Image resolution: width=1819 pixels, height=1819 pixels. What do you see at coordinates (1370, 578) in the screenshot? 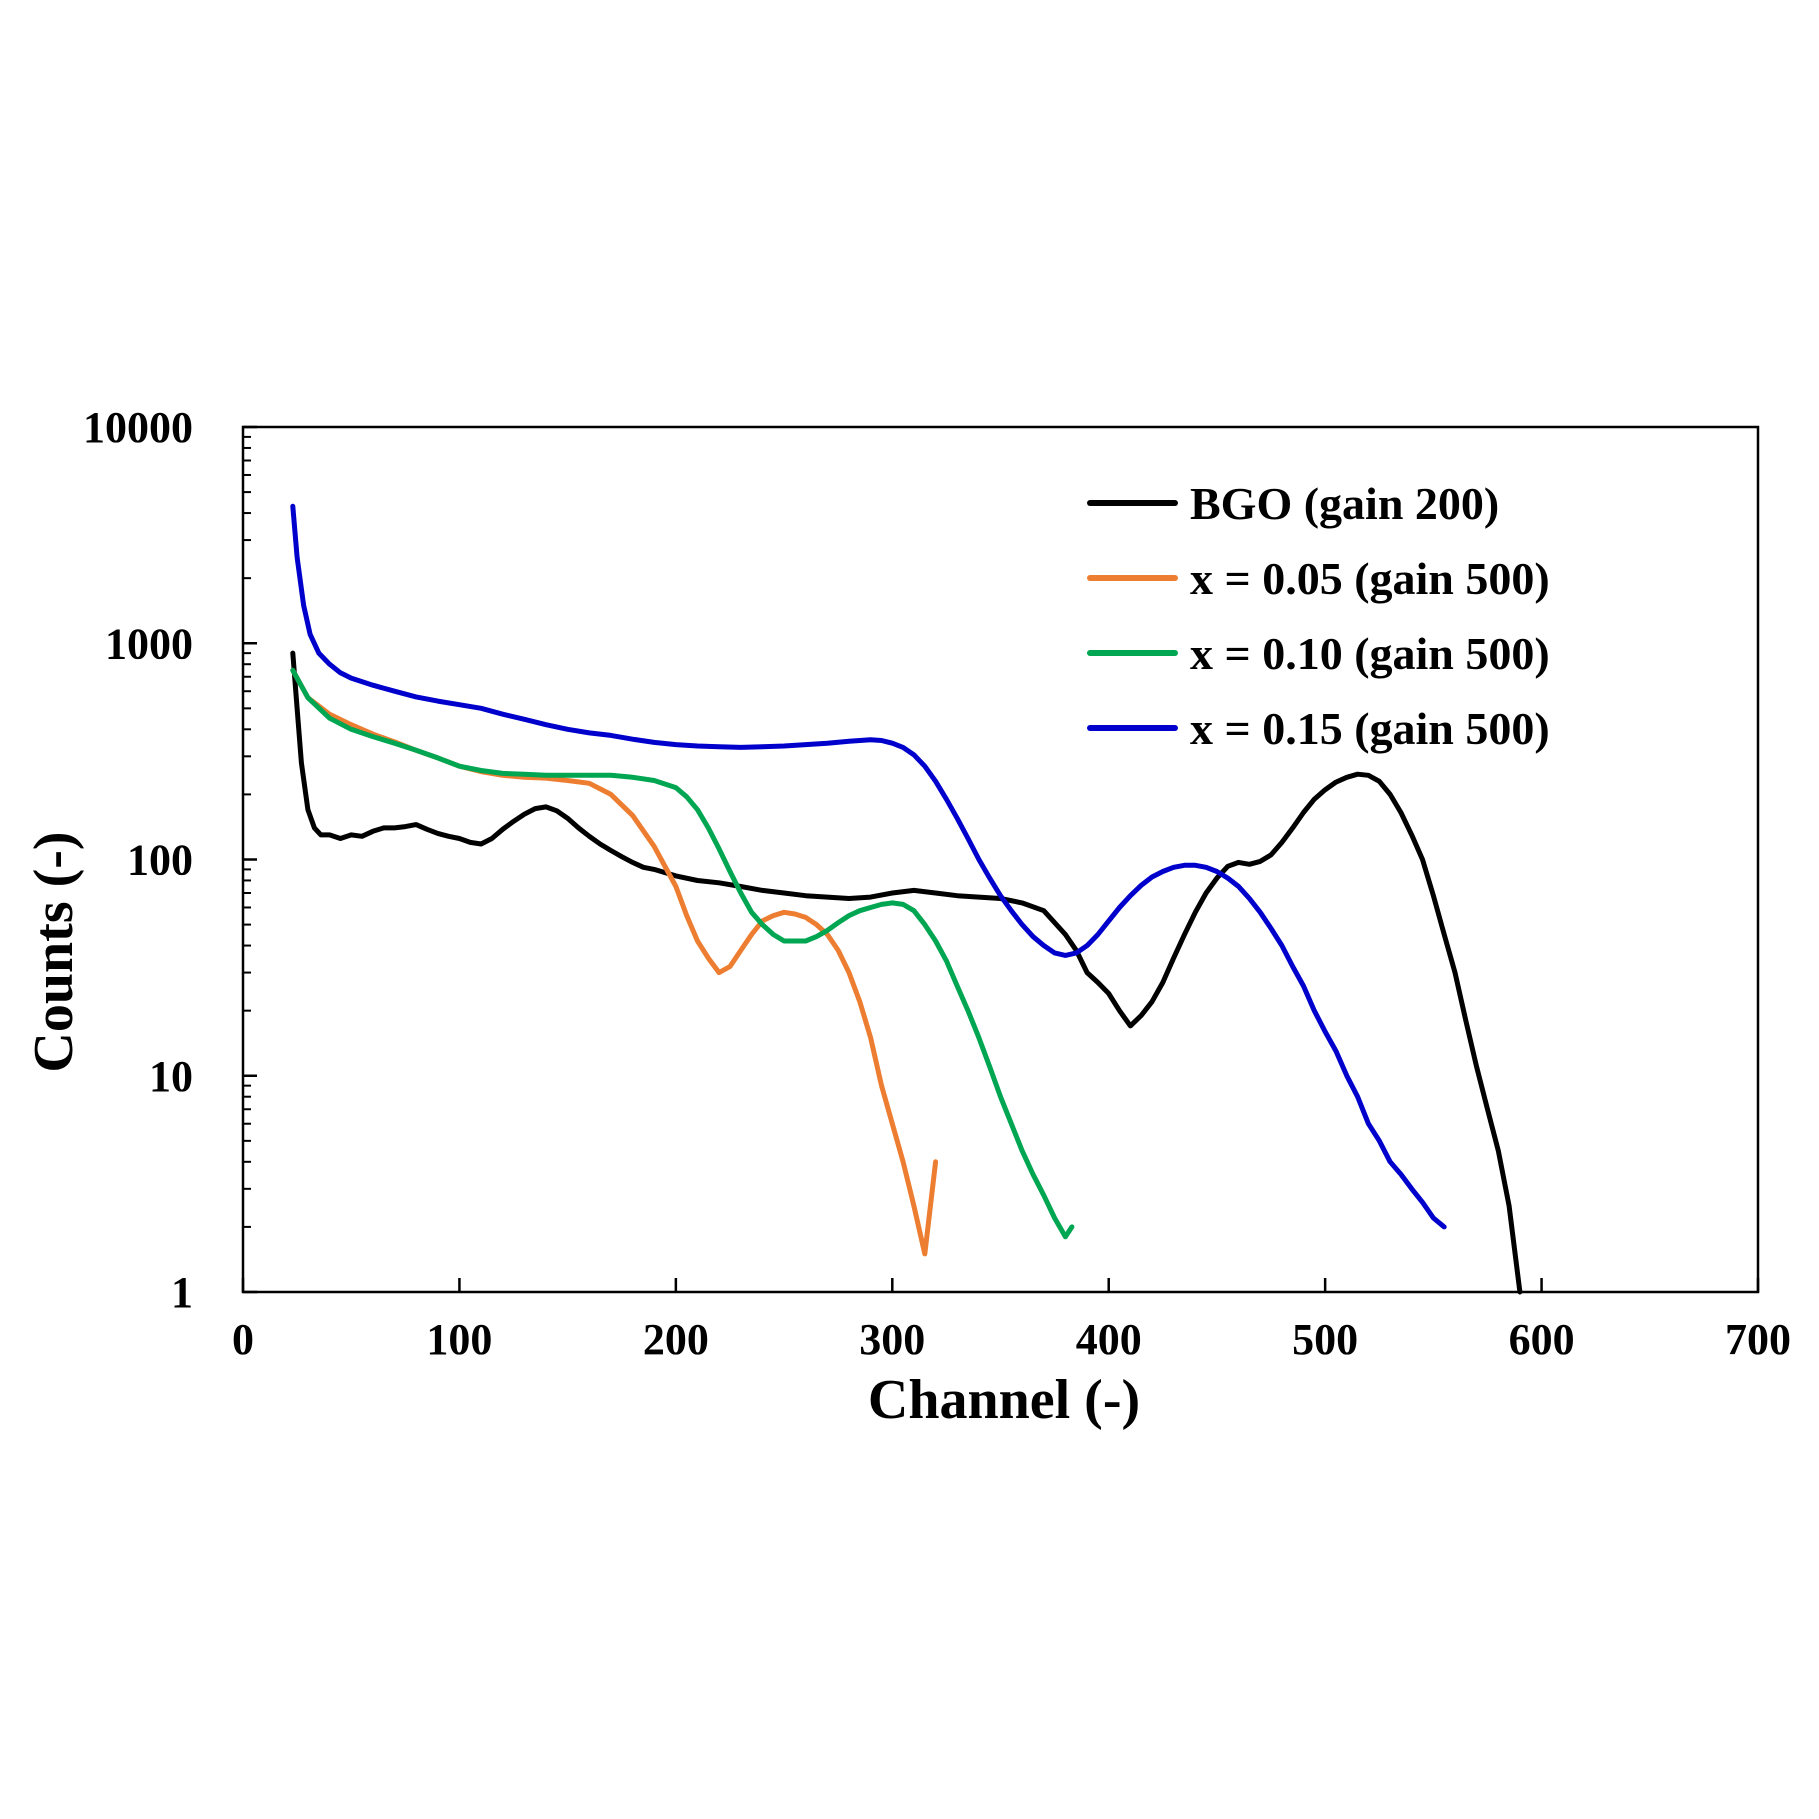
I see `legend-label-2: x = 0.05 (gain 500)` at bounding box center [1370, 578].